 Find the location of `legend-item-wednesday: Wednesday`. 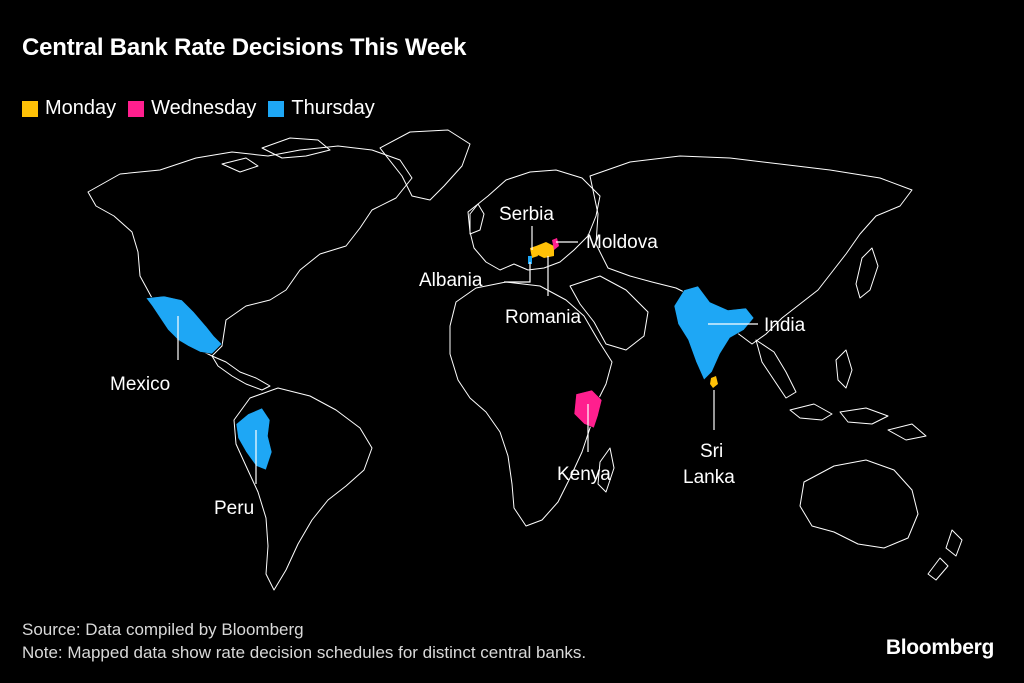

legend-item-wednesday: Wednesday is located at coordinates (192, 108).